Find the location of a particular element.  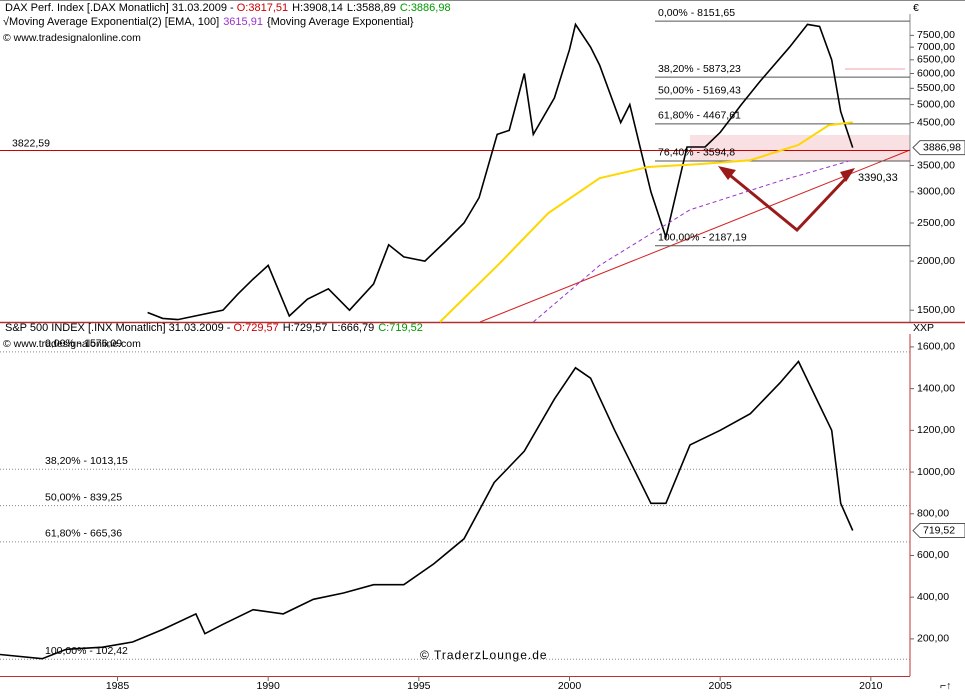

y-tick-label: 6000,00 is located at coordinates (936, 73).